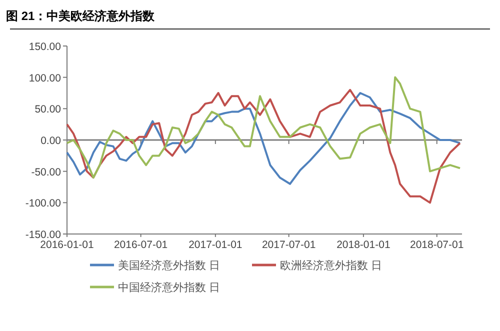  Describe the element at coordinates (169, 265) in the screenshot. I see `legend-label: 美国经济意外指数 日` at that location.